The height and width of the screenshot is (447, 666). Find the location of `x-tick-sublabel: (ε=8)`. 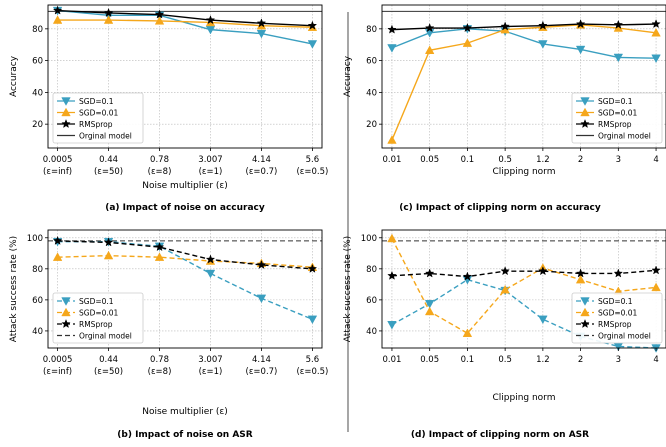

x-tick-sublabel: (ε=8) is located at coordinates (160, 172).